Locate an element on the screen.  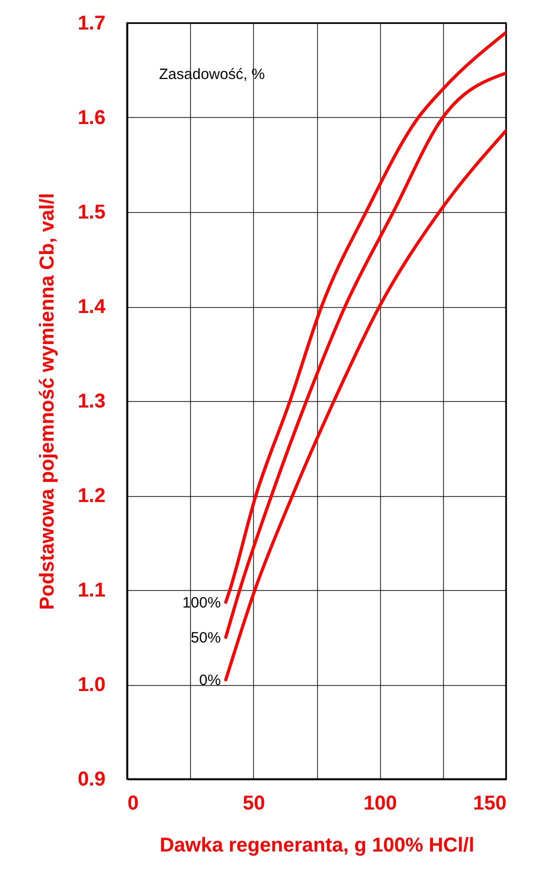
y-tick-label: 0.9 is located at coordinates (92, 779).